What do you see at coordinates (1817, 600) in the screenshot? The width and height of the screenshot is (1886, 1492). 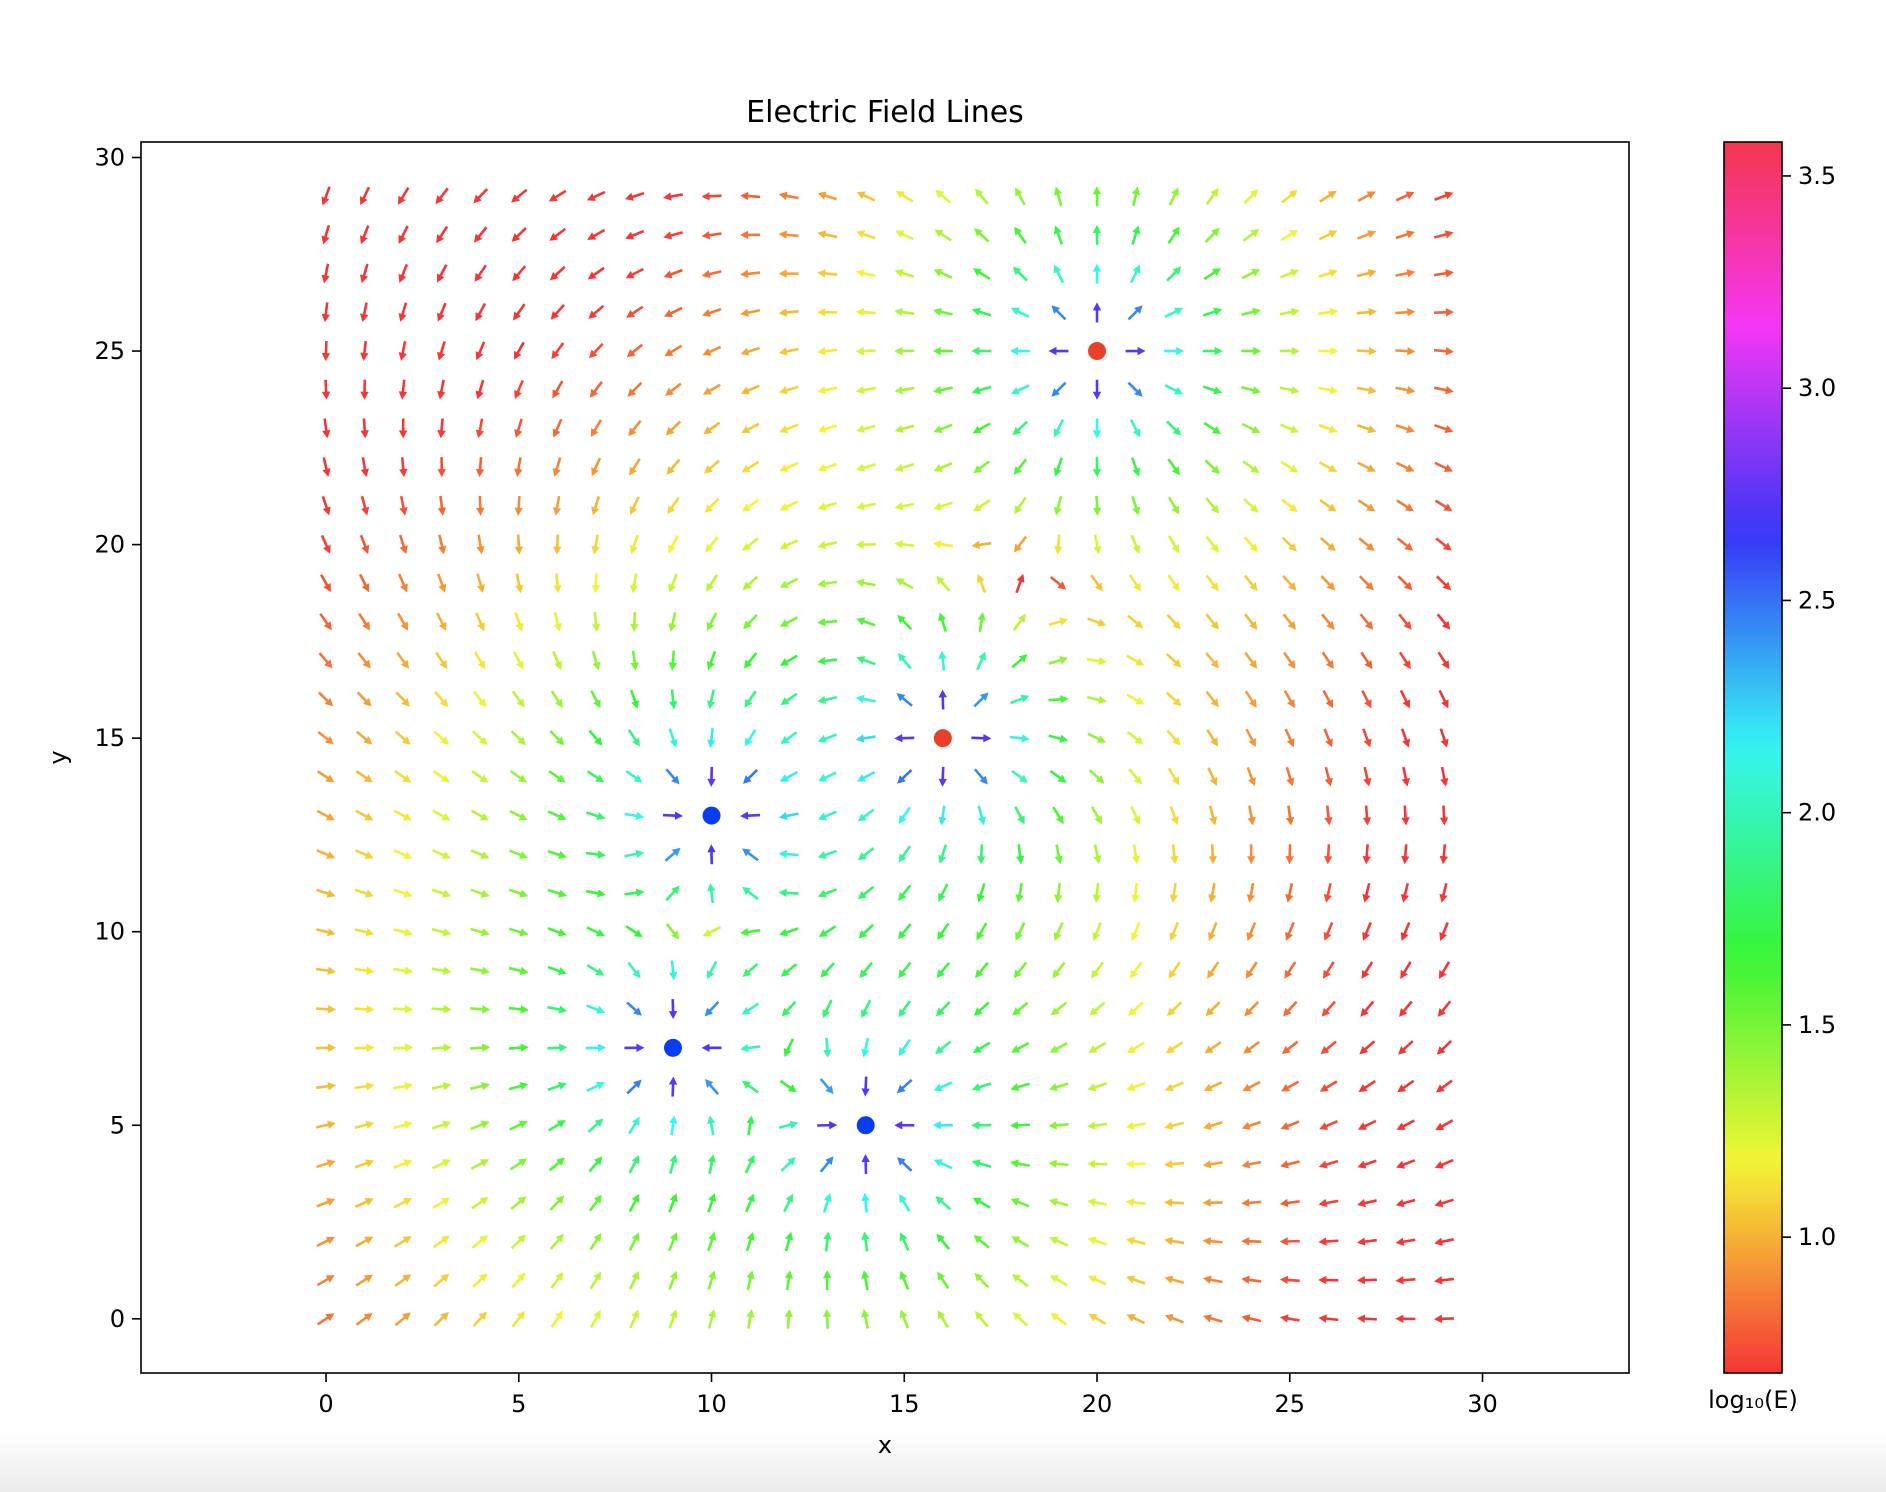 I see `colorbar-tick-label: 2.5` at bounding box center [1817, 600].